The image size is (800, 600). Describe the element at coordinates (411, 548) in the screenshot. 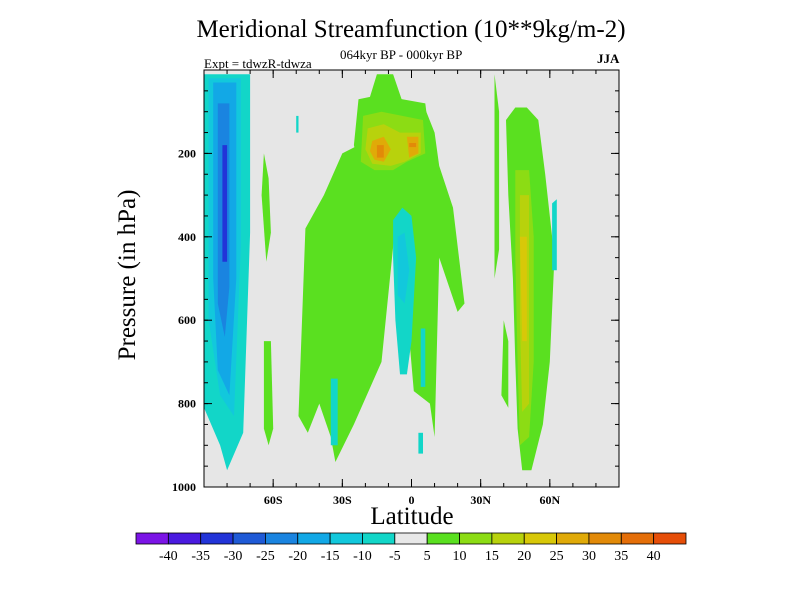

I see `colorbar: -40 -35 -30 -25 -20 -15 -10 -5 5 10 15 20 25 30 35 40` at that location.